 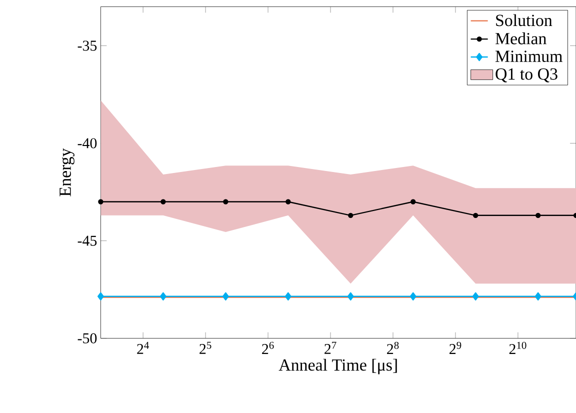 What do you see at coordinates (393, 348) in the screenshot?
I see `x-tick-label: 2$^{8}$` at bounding box center [393, 348].